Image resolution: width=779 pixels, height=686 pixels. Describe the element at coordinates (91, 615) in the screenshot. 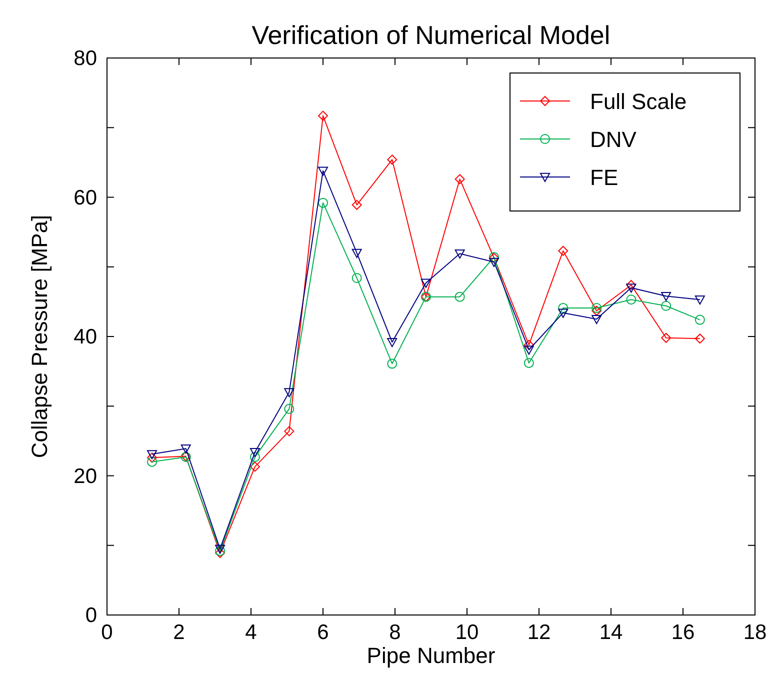

I see `y-tick-label: 0` at that location.